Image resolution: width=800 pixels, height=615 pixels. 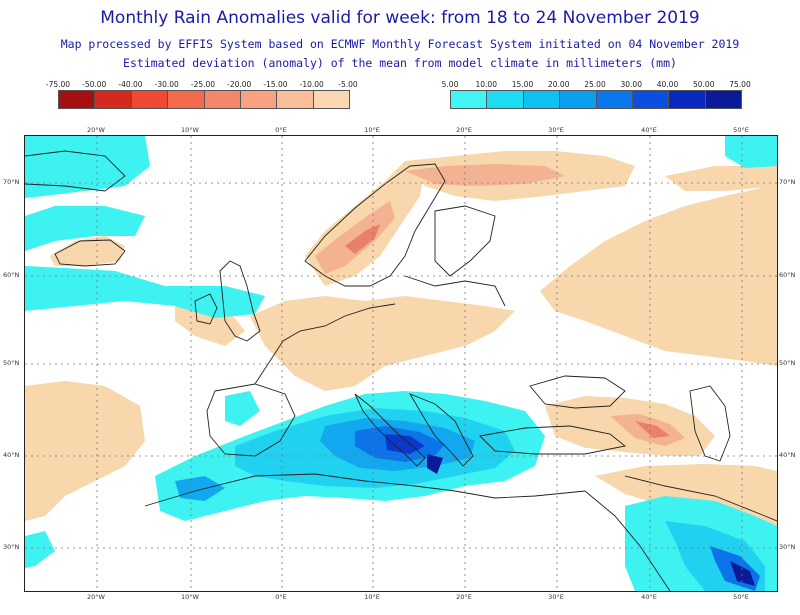 I want to click on longitude-label: 10°W, so click(x=190, y=597).